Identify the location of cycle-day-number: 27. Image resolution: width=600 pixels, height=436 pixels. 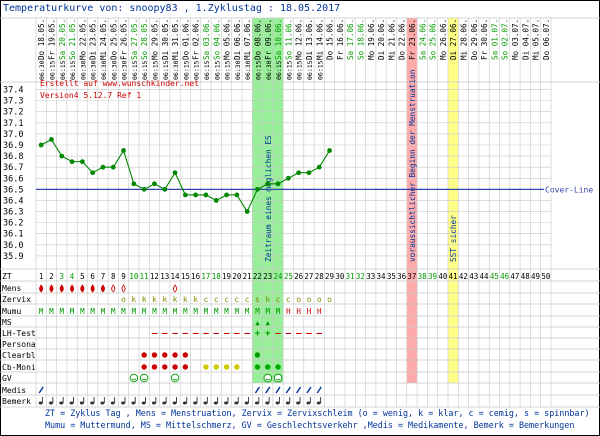
(308, 276).